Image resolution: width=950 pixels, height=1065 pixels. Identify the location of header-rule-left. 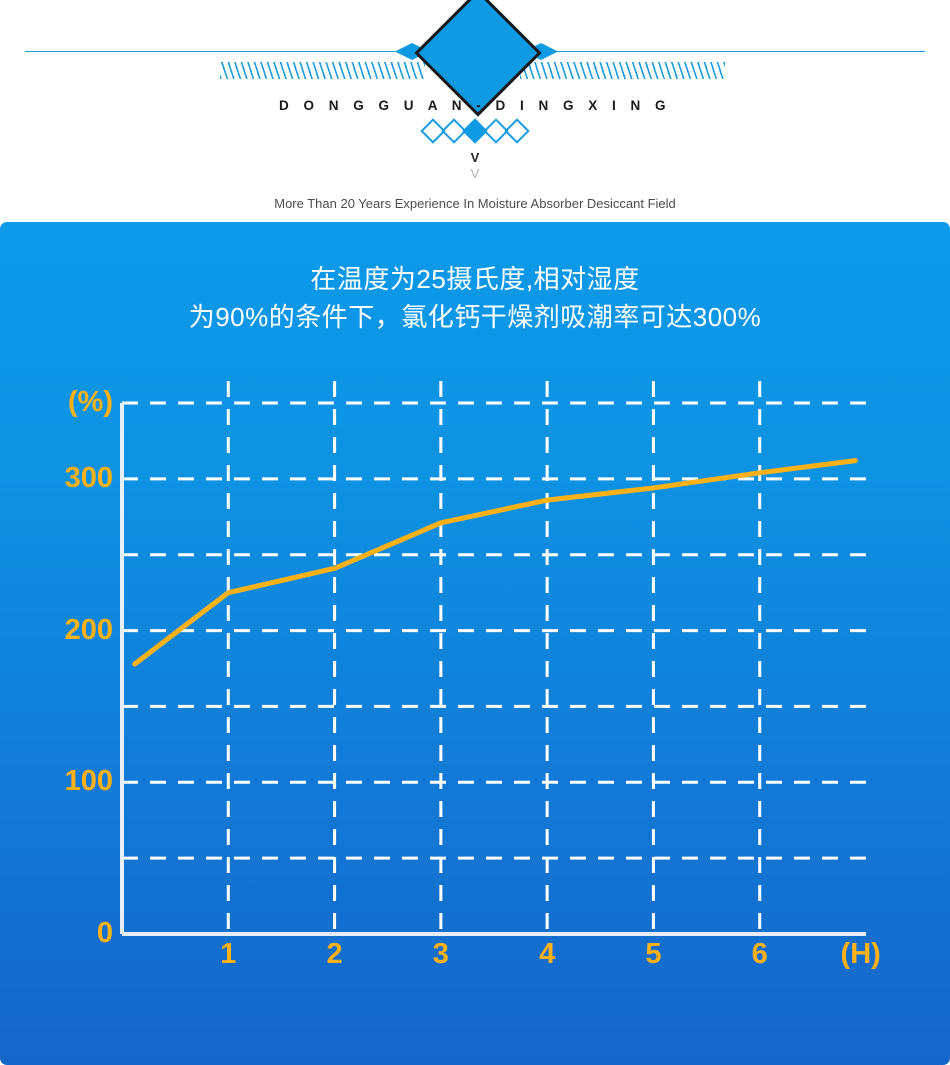
(217, 51).